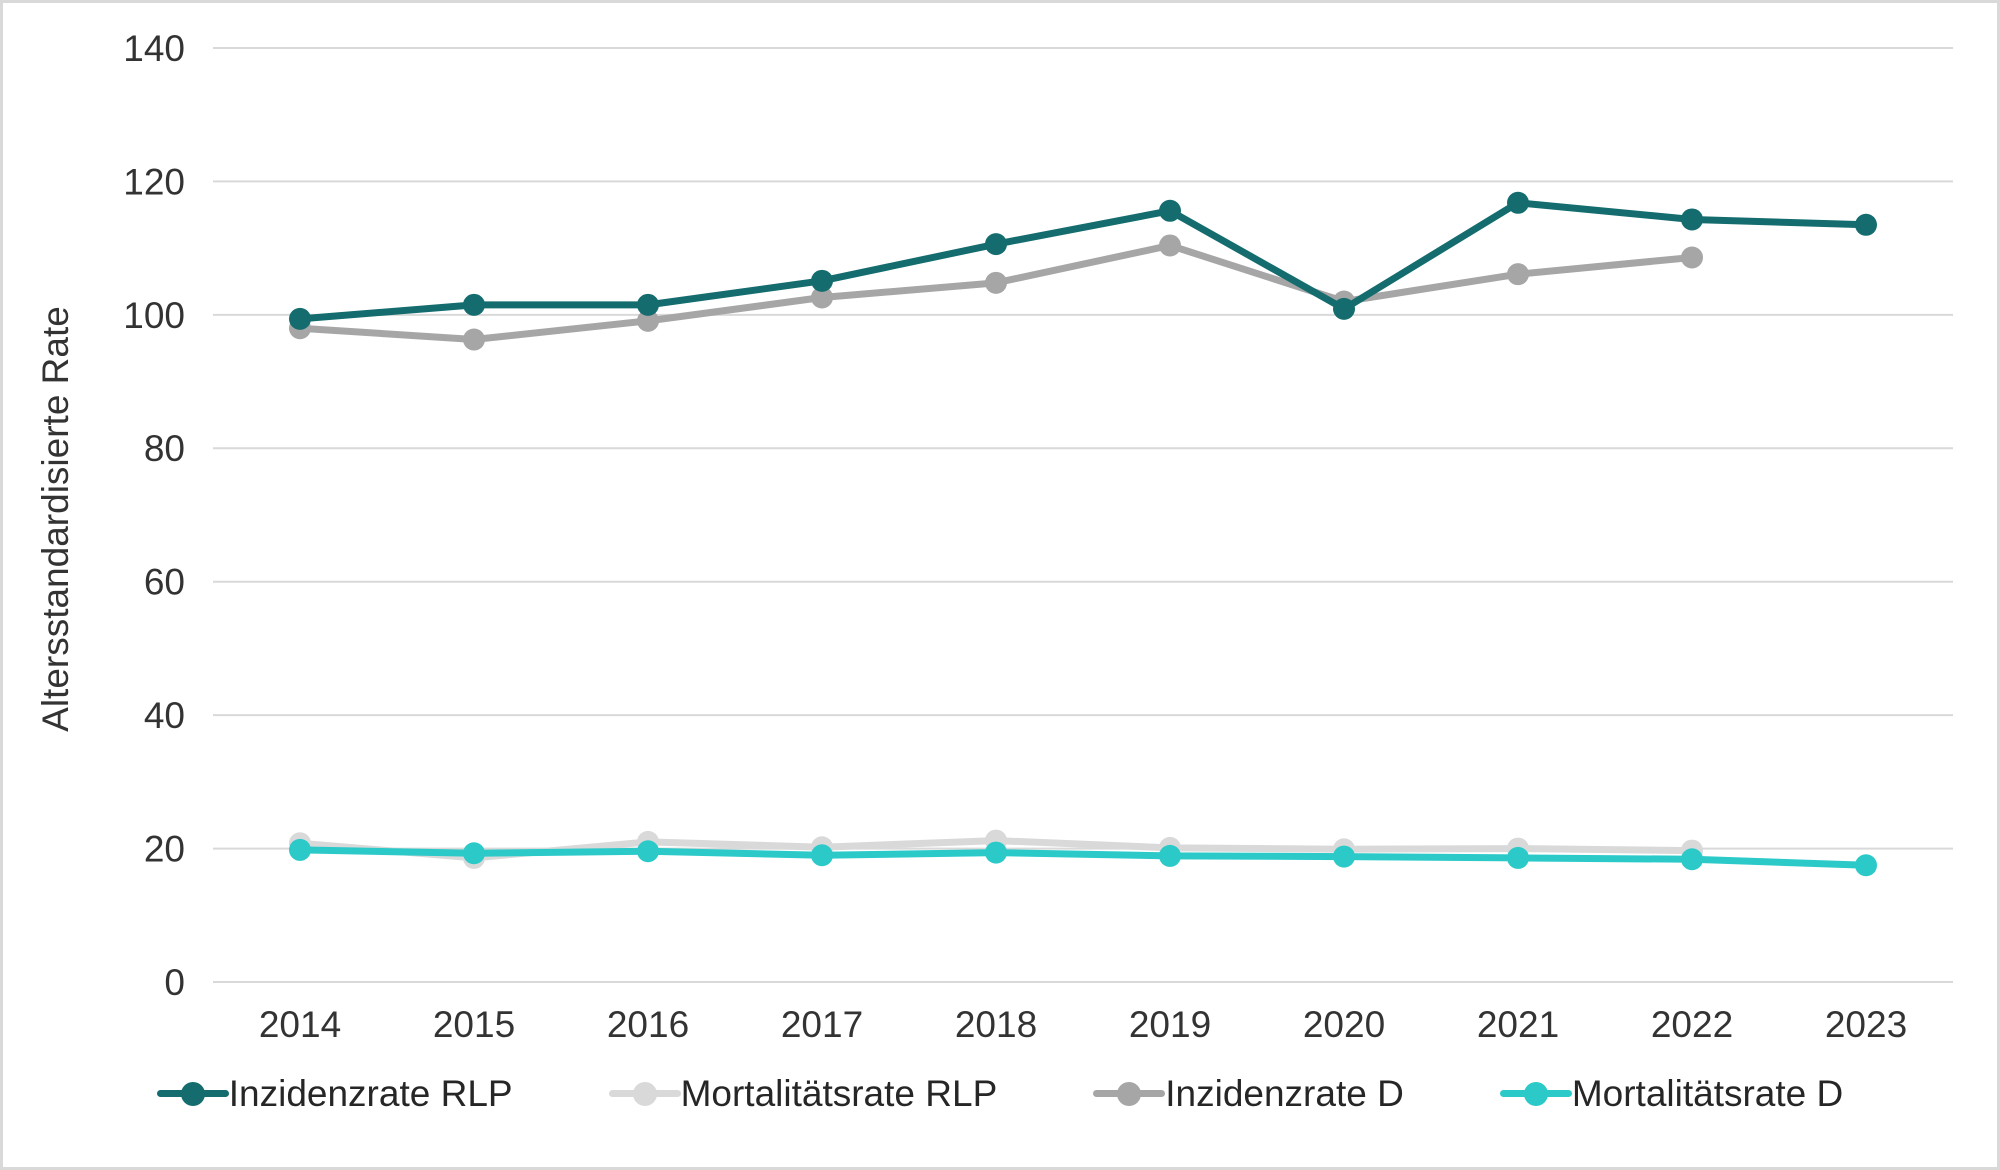 The height and width of the screenshot is (1170, 2000). Describe the element at coordinates (1344, 1024) in the screenshot. I see `x-tick-label: 2020` at that location.